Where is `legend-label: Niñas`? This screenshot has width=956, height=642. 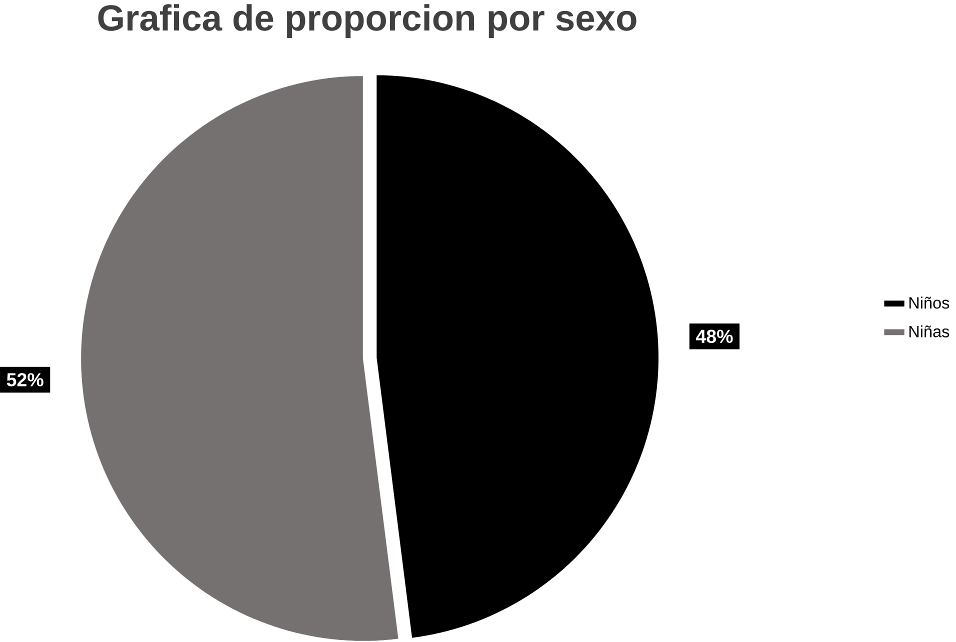
legend-label: Niñas is located at coordinates (929, 331).